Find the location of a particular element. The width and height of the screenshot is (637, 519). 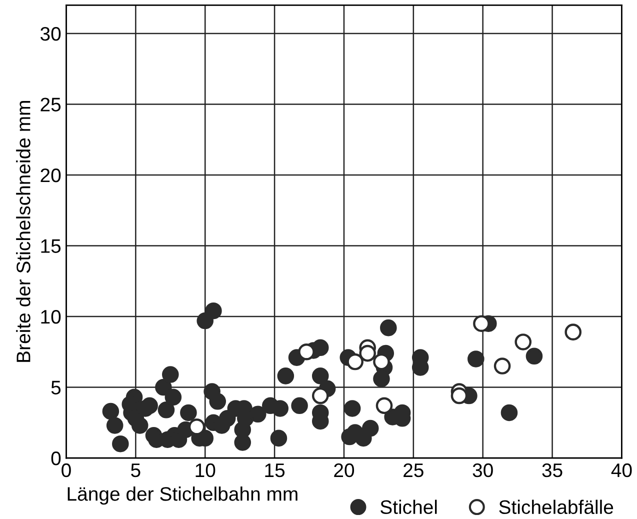

x-tick-label: 20 is located at coordinates (344, 470).